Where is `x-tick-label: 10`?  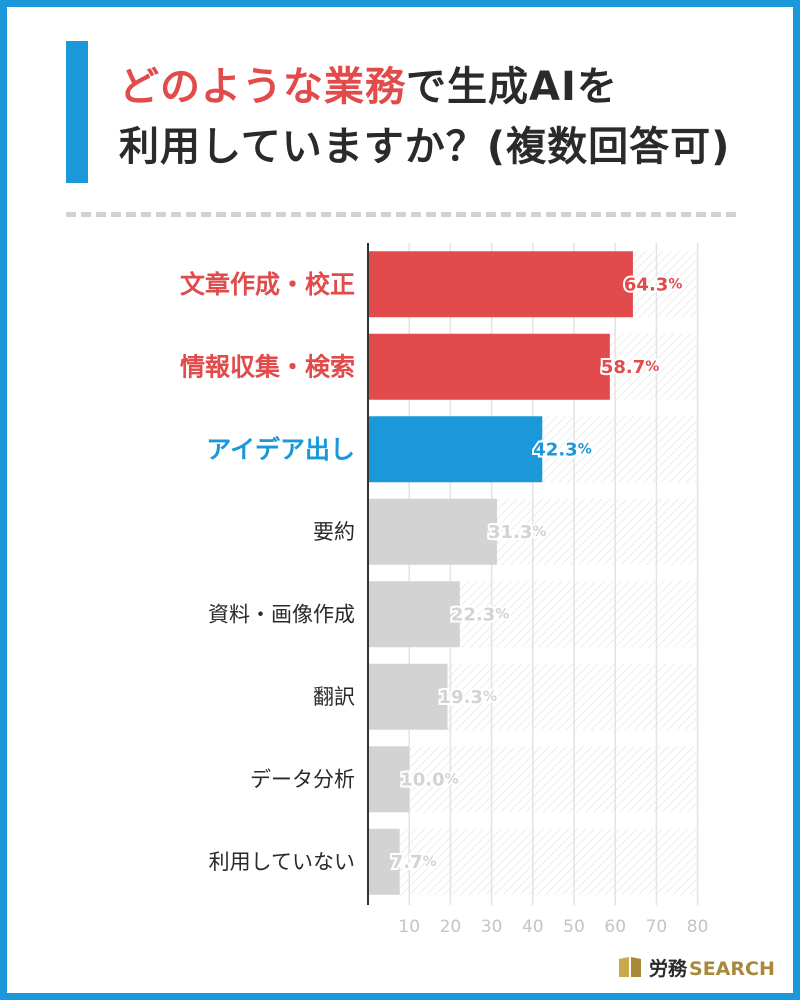
x-tick-label: 10 is located at coordinates (409, 927).